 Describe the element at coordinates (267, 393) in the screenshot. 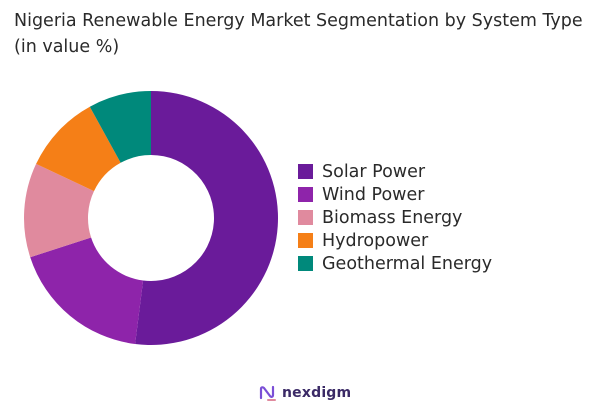

I see `nexdigm-logo-icon` at that location.